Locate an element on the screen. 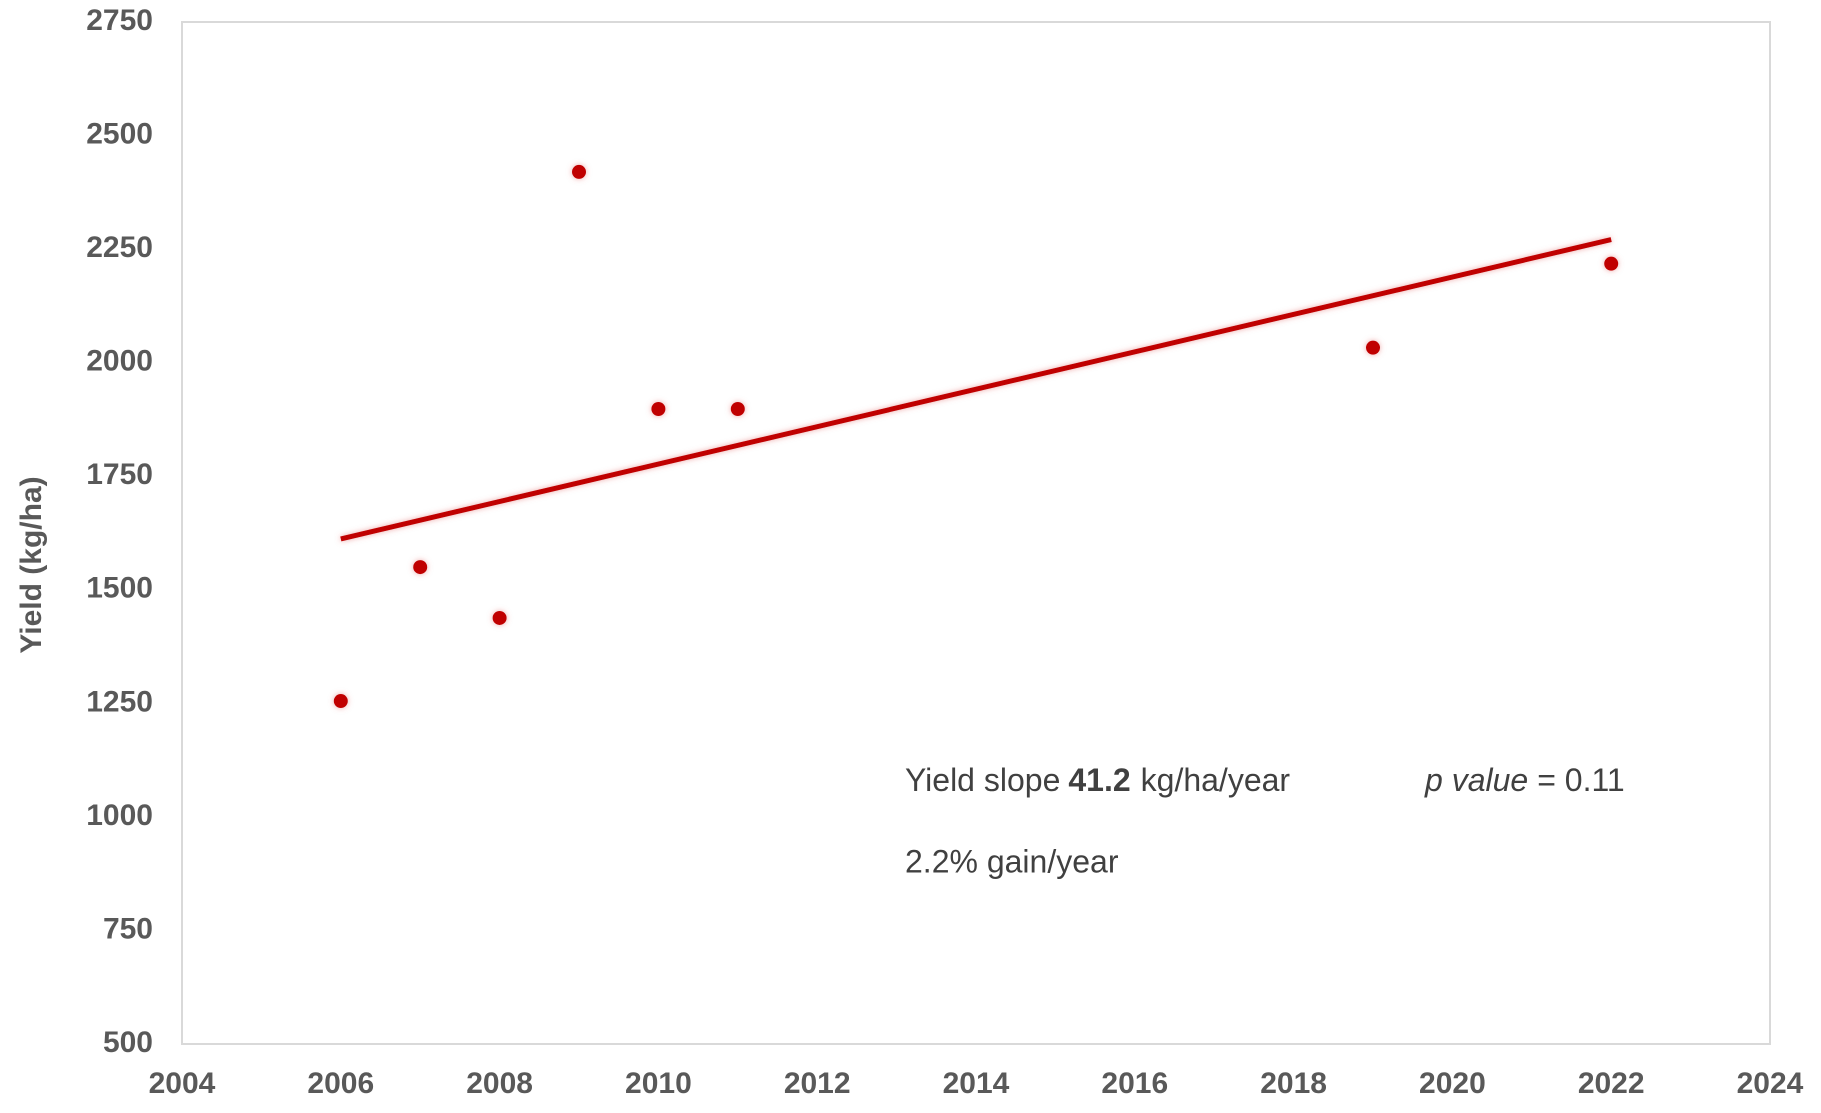 The width and height of the screenshot is (1821, 1113). x-tick-label: 2014 is located at coordinates (976, 1083).